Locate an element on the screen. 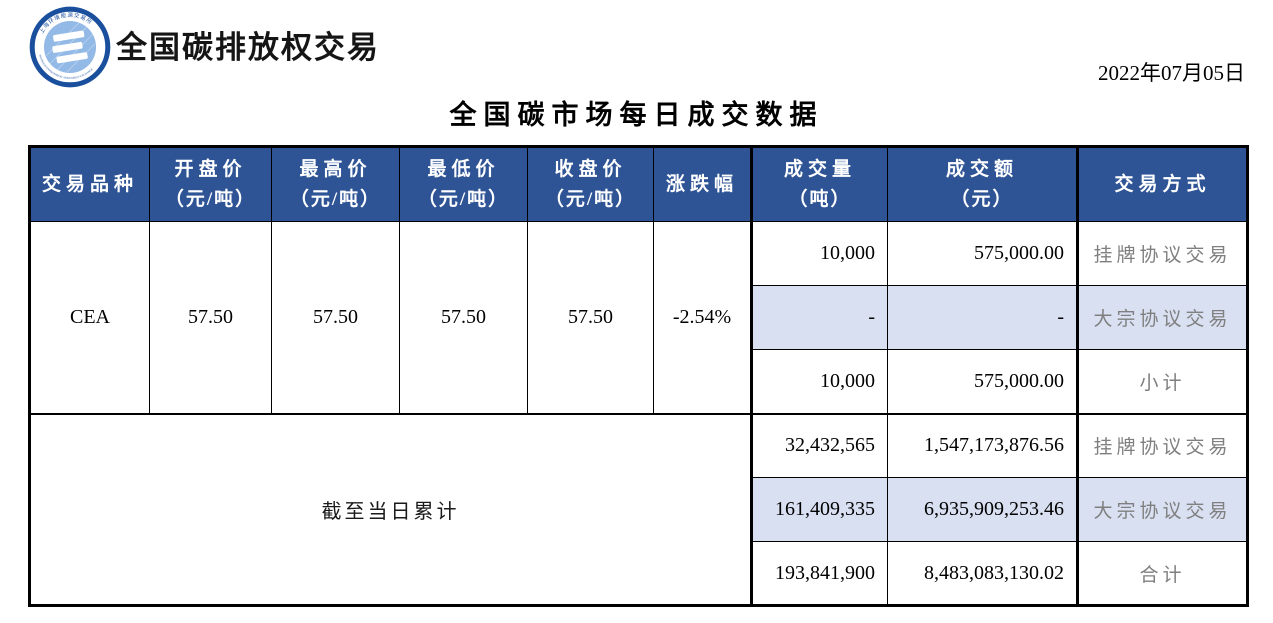  method-cell: 合计 is located at coordinates (1162, 573).